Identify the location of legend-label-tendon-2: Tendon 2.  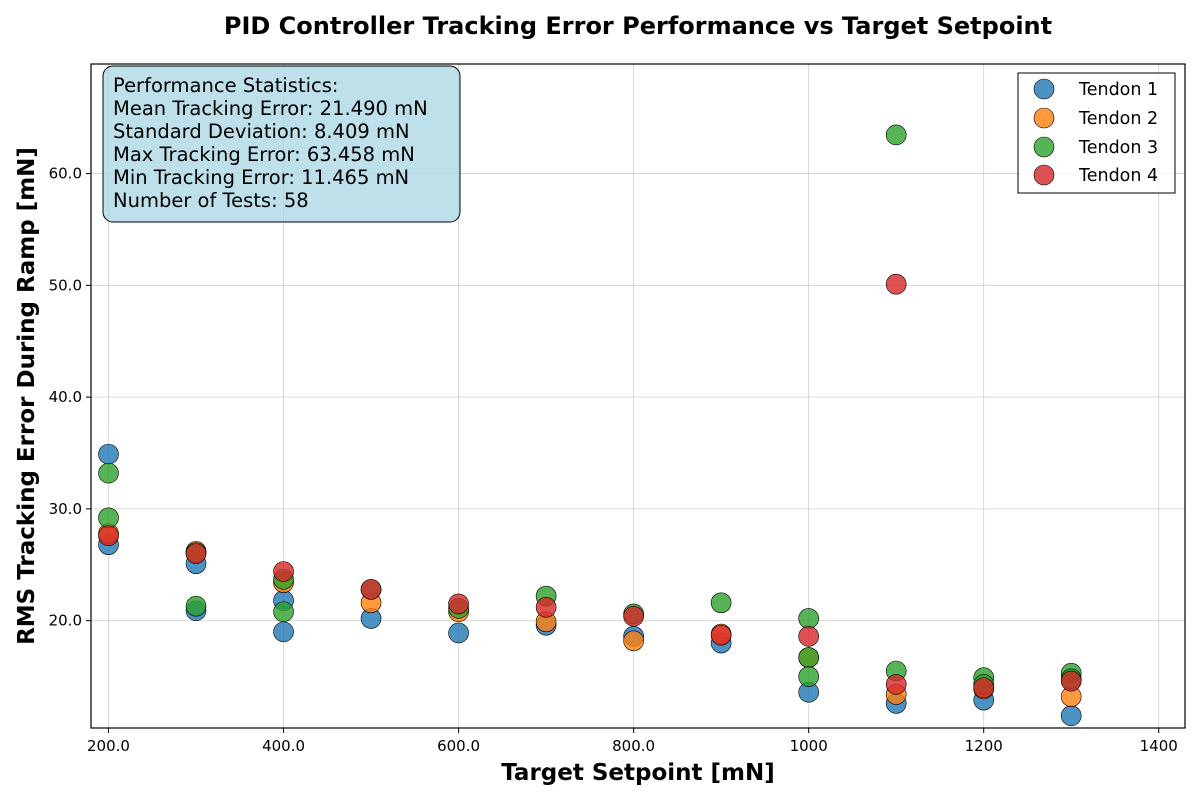
(1118, 119).